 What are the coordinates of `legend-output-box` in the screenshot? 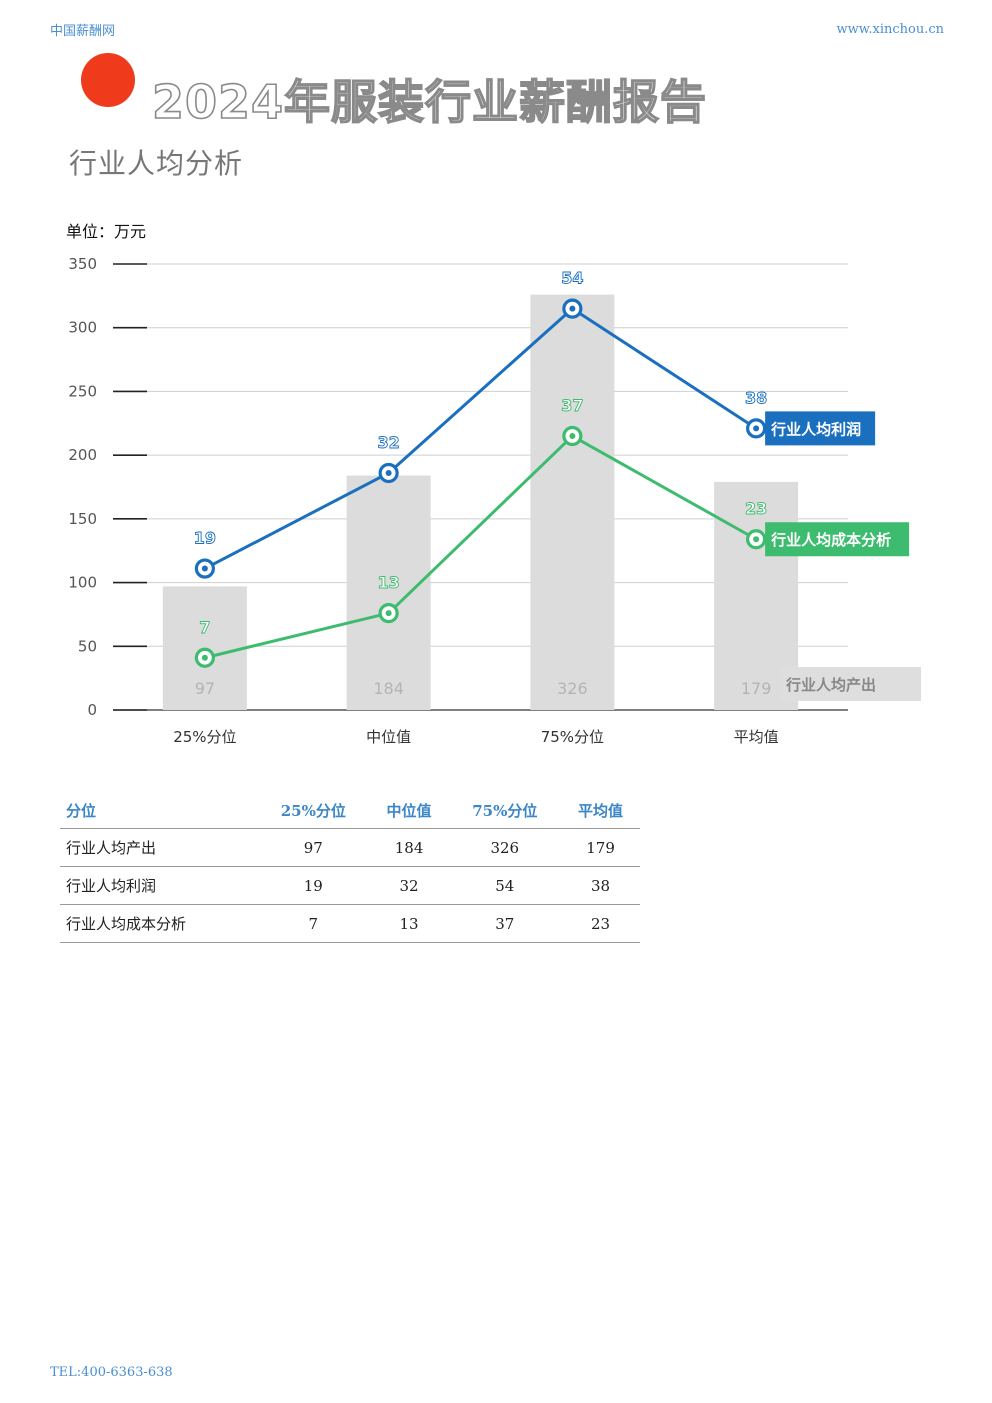 It's located at (850, 684).